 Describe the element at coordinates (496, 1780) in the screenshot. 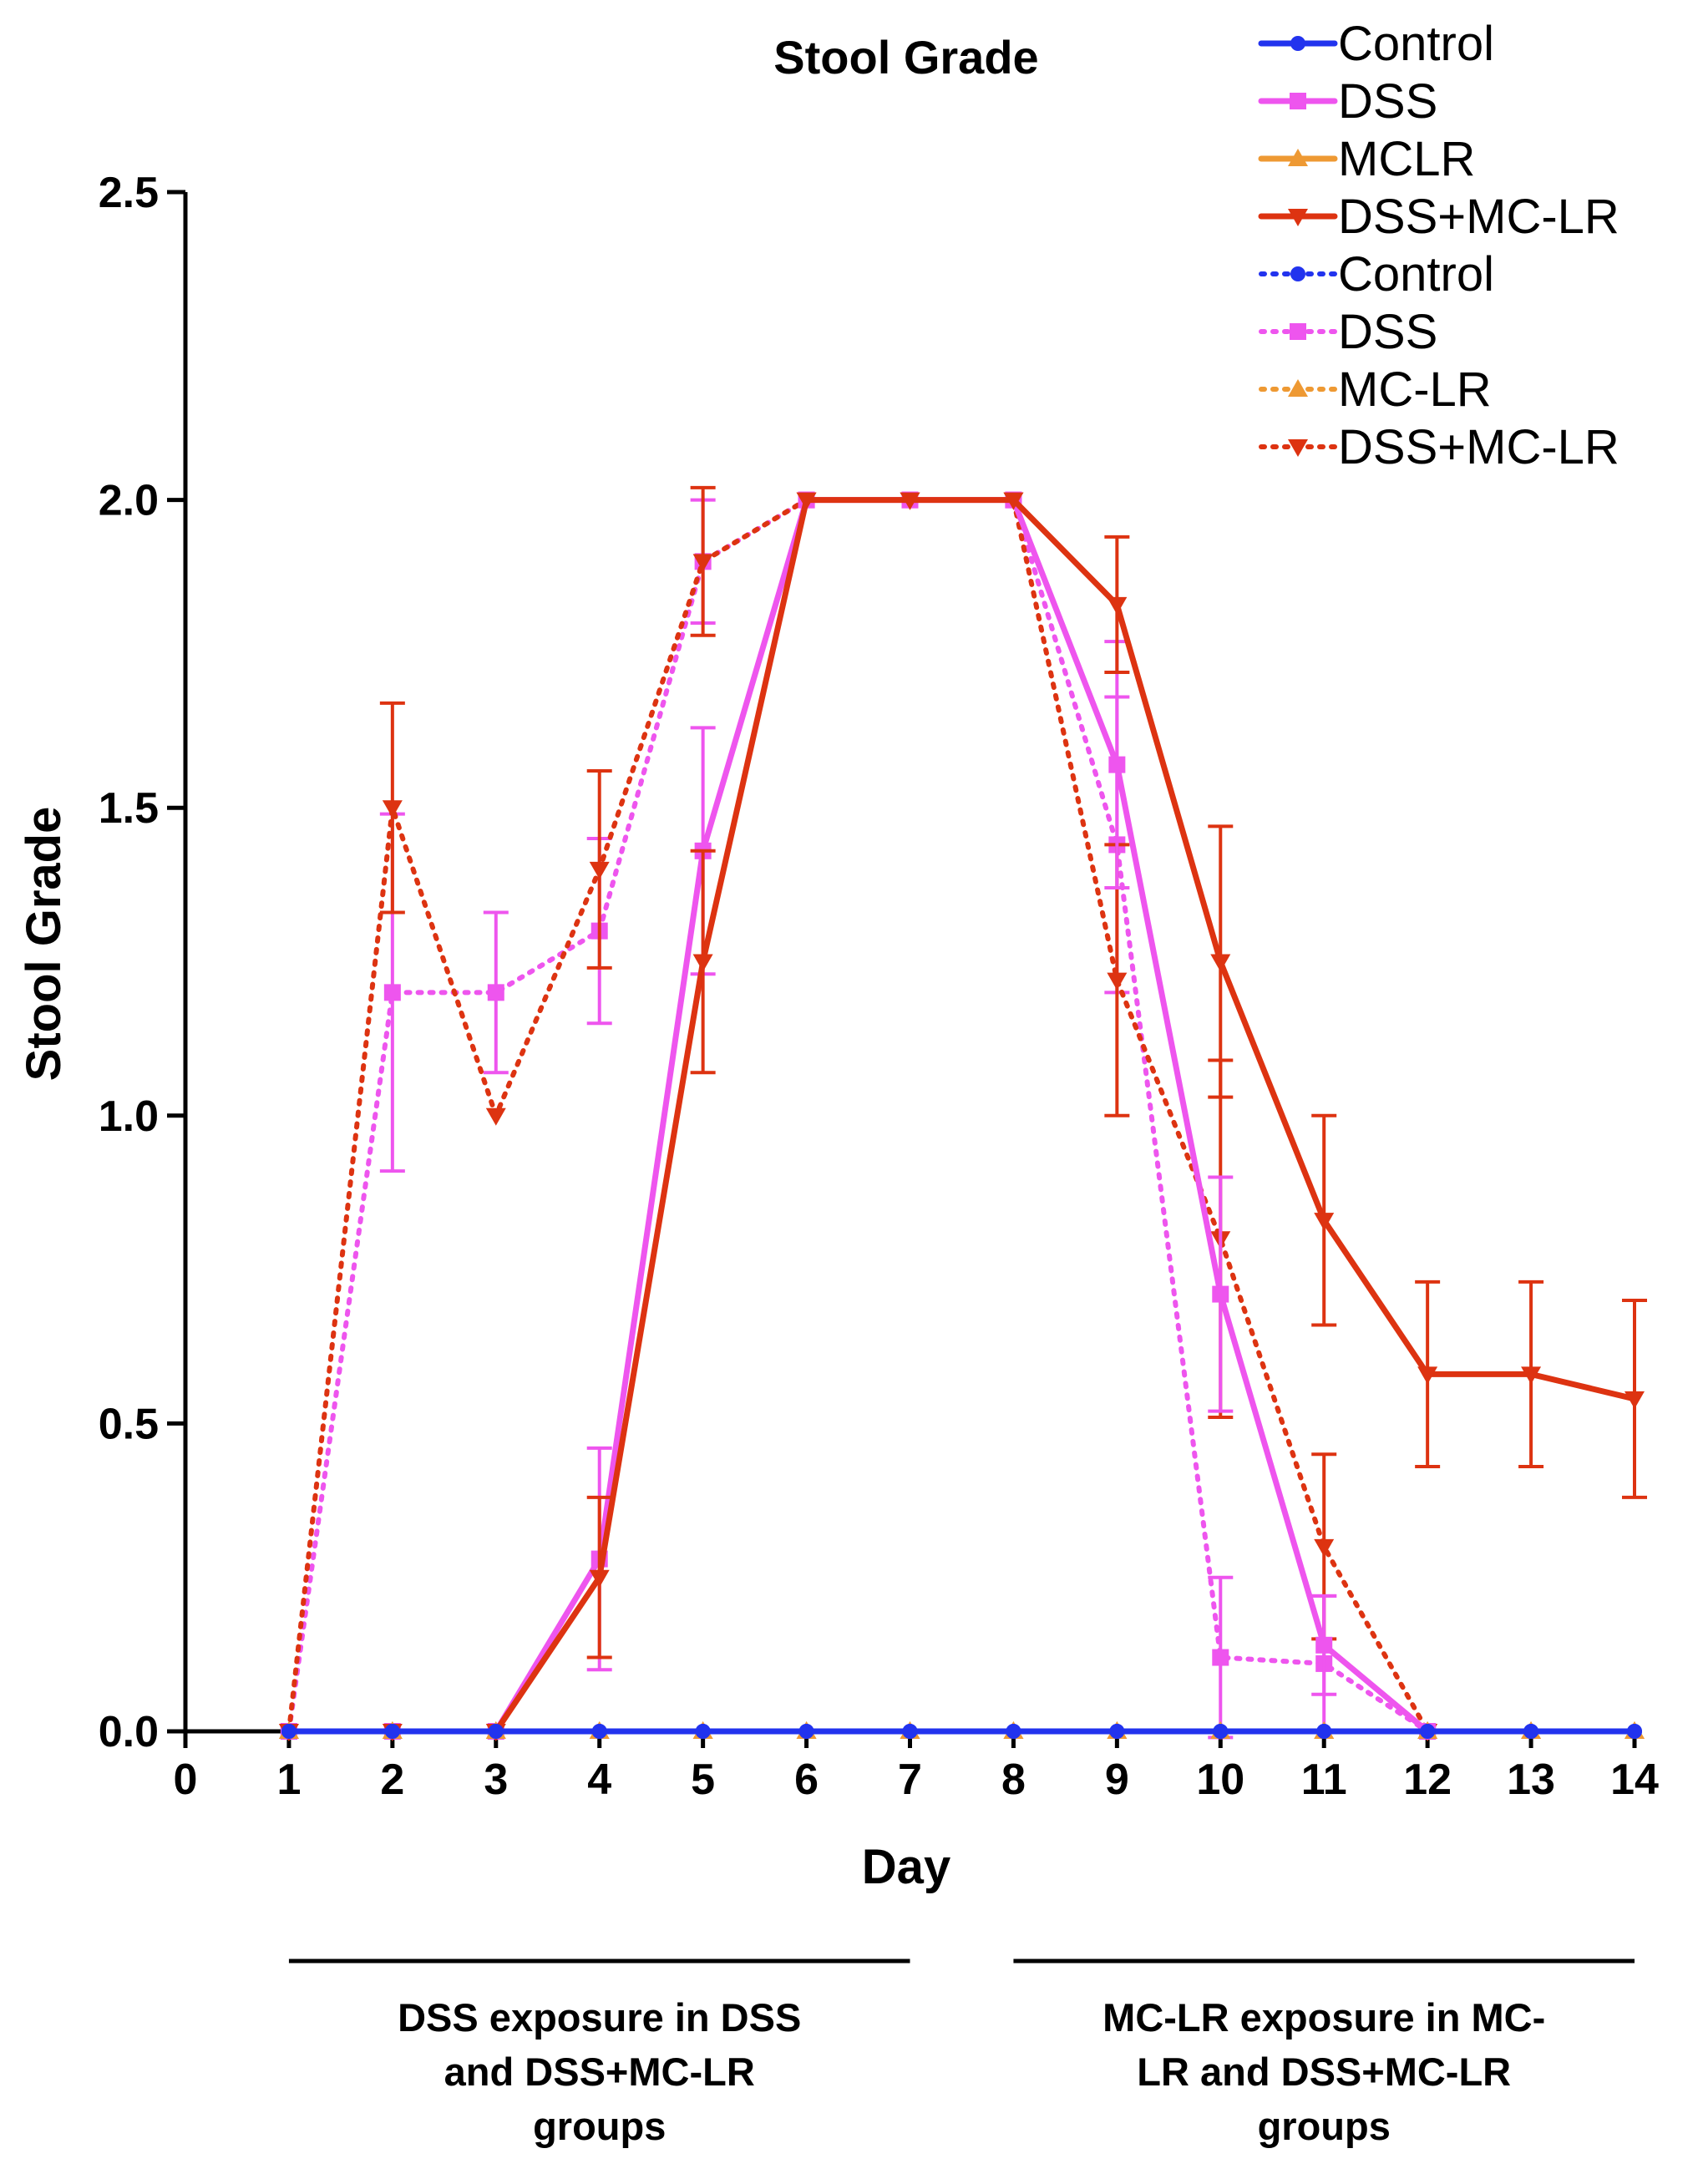

I see `x-tick-label: 3` at that location.